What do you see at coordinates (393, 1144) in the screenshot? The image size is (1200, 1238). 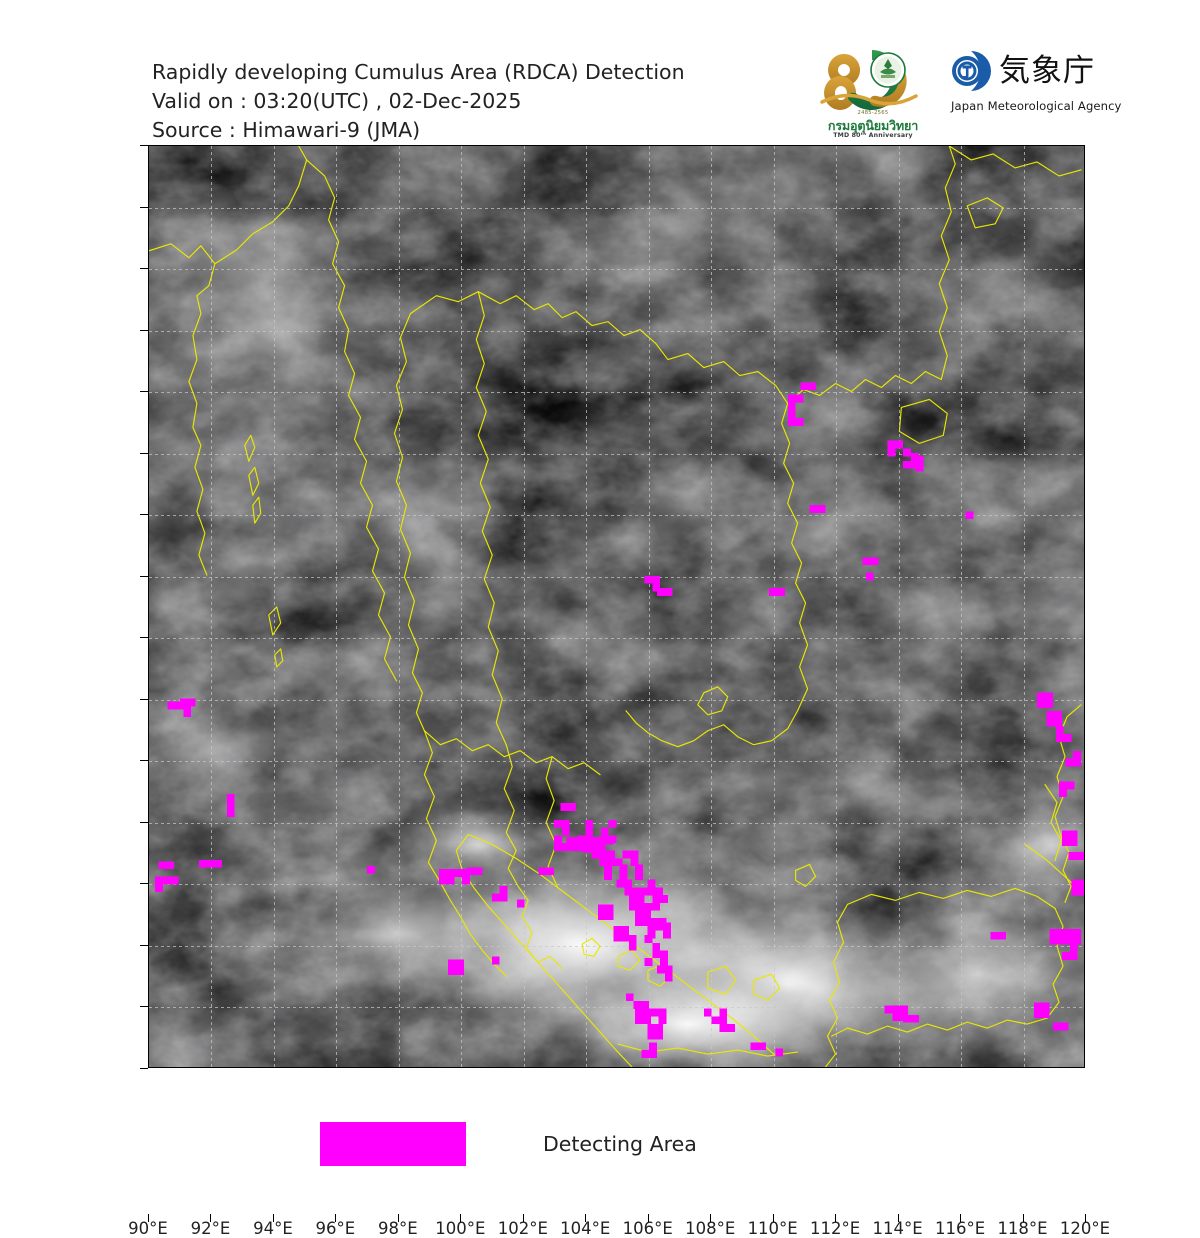 I see `legend-swatch-detecting-area` at bounding box center [393, 1144].